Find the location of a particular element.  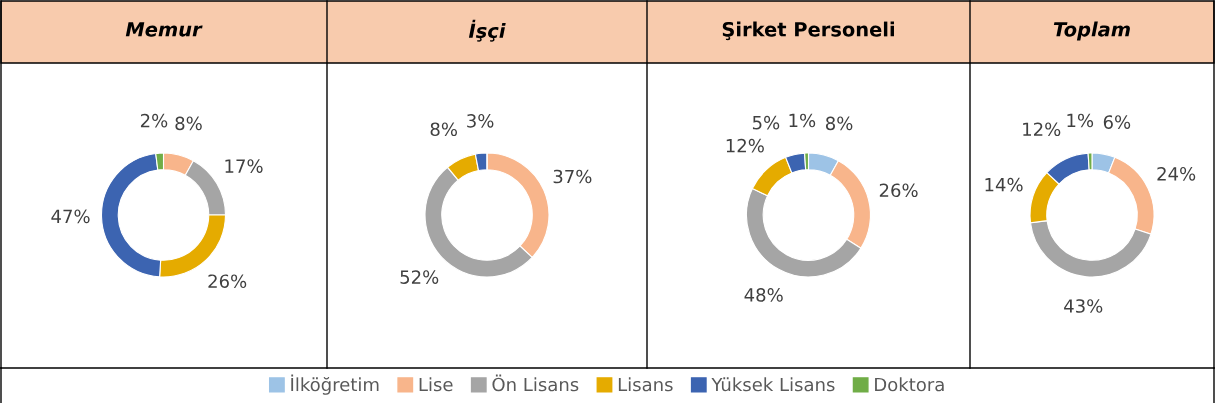

data-label: 24% is located at coordinates (1176, 173).